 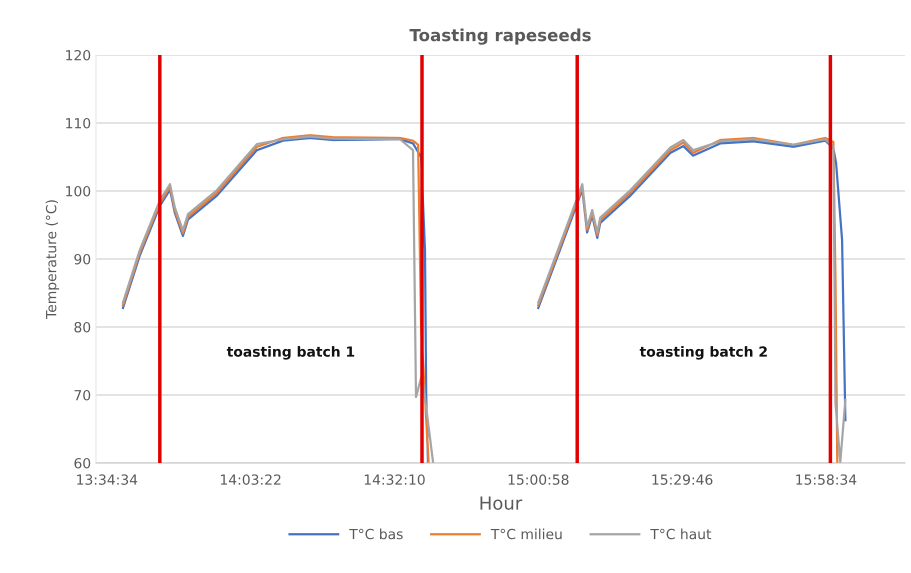 What do you see at coordinates (107, 479) in the screenshot?
I see `x-tick-label: 13:34:34` at bounding box center [107, 479].